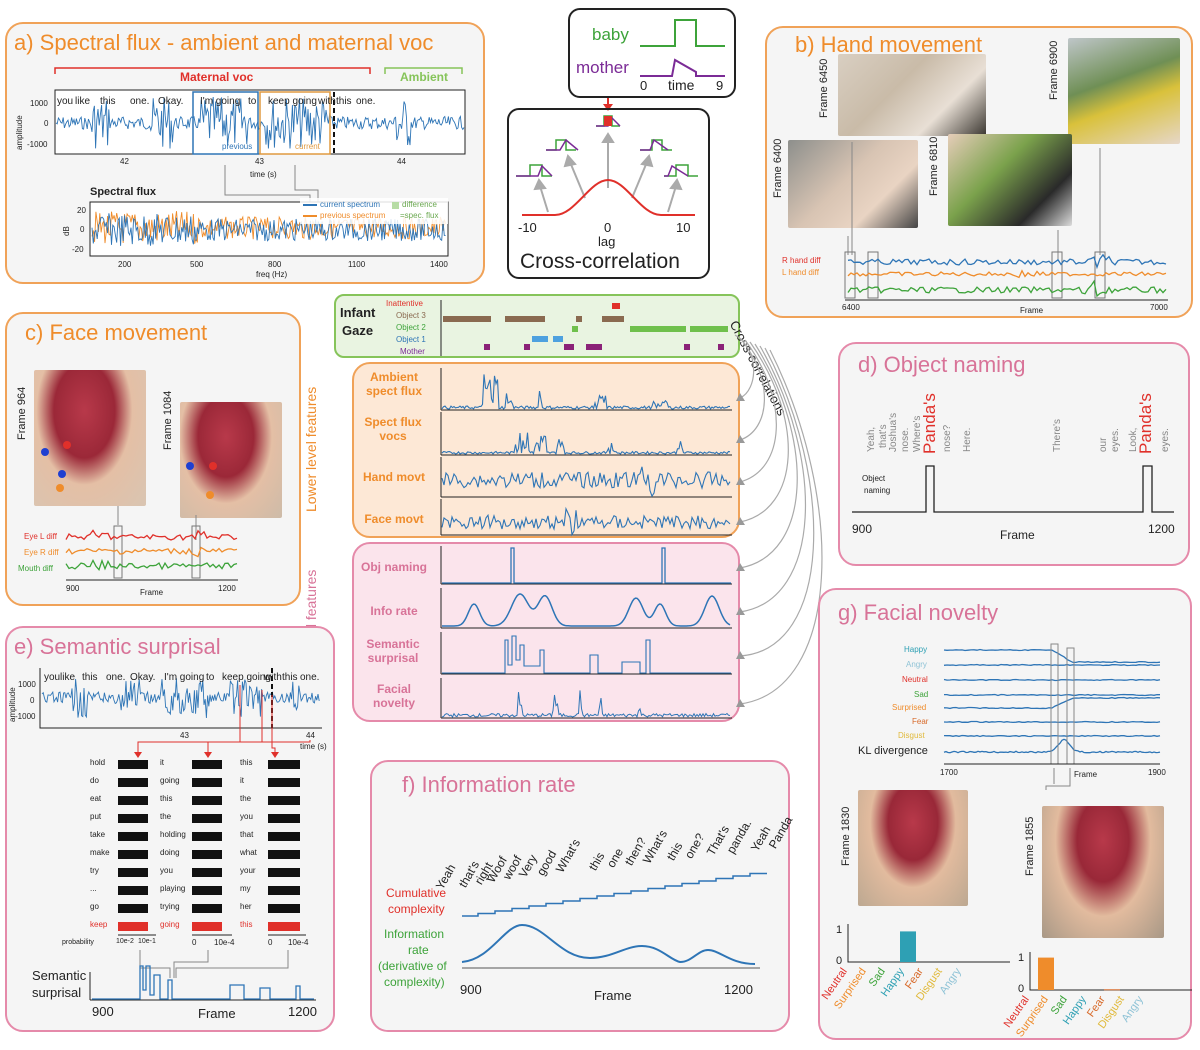 Image resolution: width=1200 pixels, height=1050 pixels. I want to click on candidate-word: playing, so click(173, 888).